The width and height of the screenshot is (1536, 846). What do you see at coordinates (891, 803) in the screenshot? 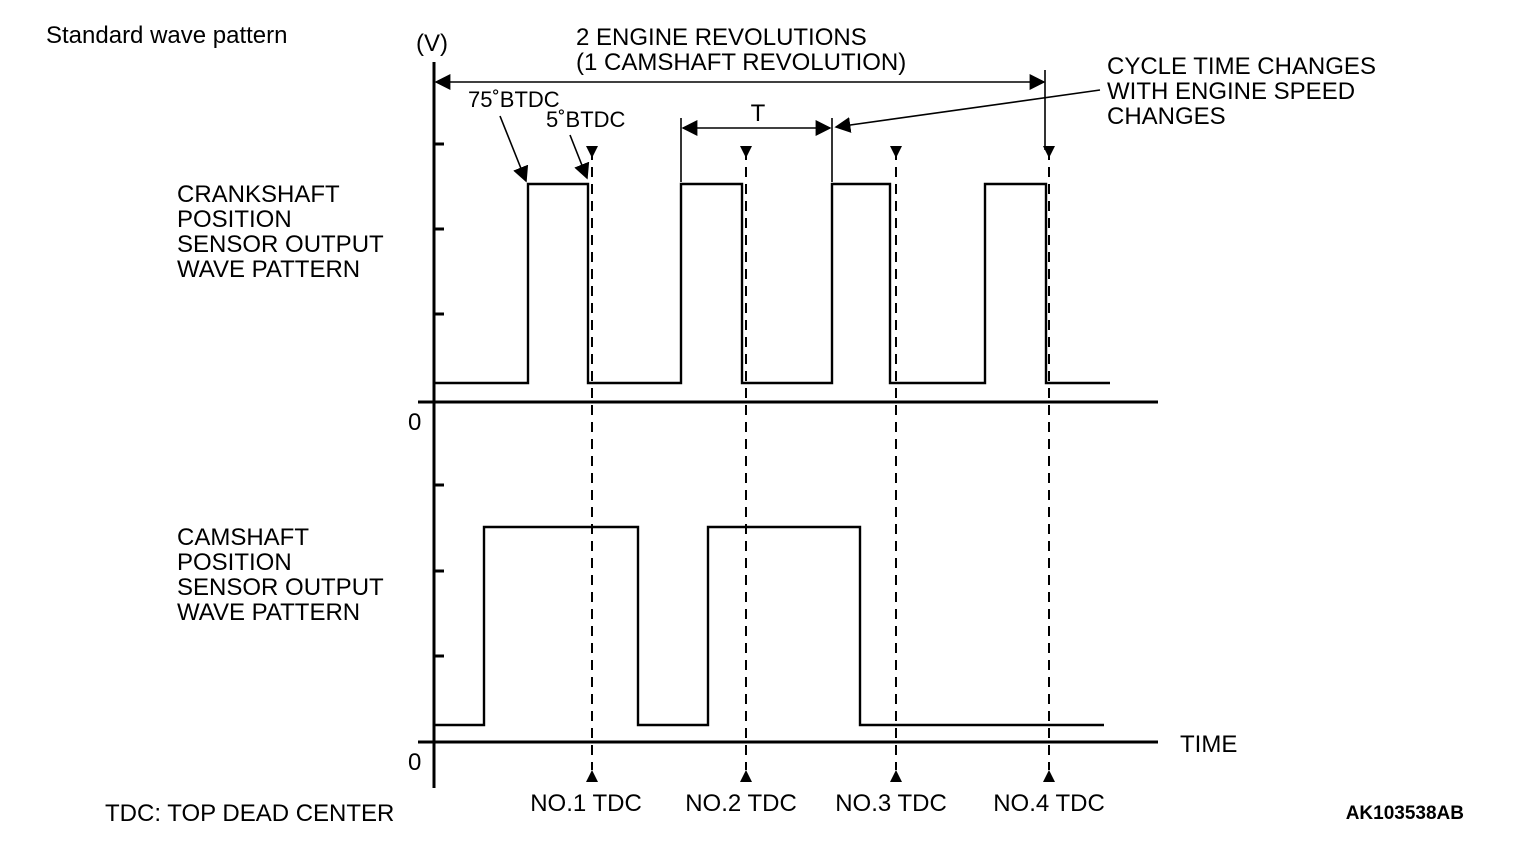
I see `tdc-label-3: NO.3 TDC` at bounding box center [891, 803].